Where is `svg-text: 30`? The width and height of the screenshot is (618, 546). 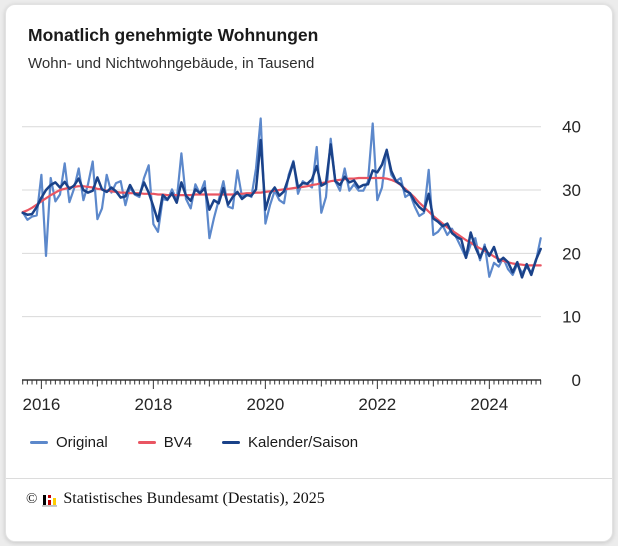
svg-text: 30 is located at coordinates (571, 190).